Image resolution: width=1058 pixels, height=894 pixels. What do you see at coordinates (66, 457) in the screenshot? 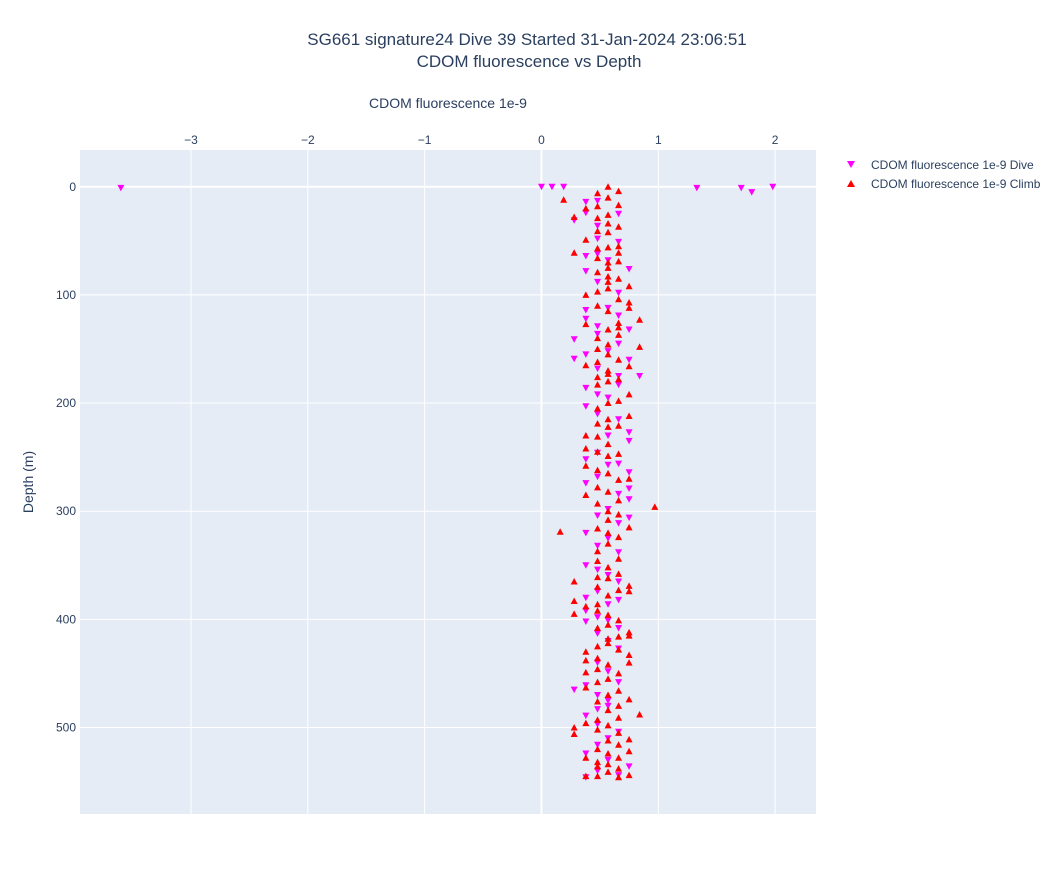
I see `y-axis: 0 100 200 300 400 500` at bounding box center [66, 457].